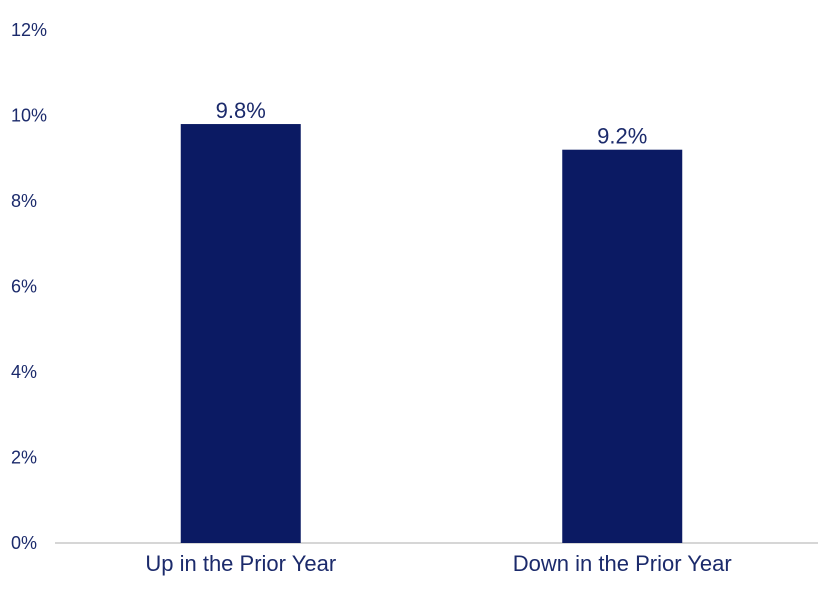  Describe the element at coordinates (240, 563) in the screenshot. I see `category-label: Up in the Prior Year` at that location.